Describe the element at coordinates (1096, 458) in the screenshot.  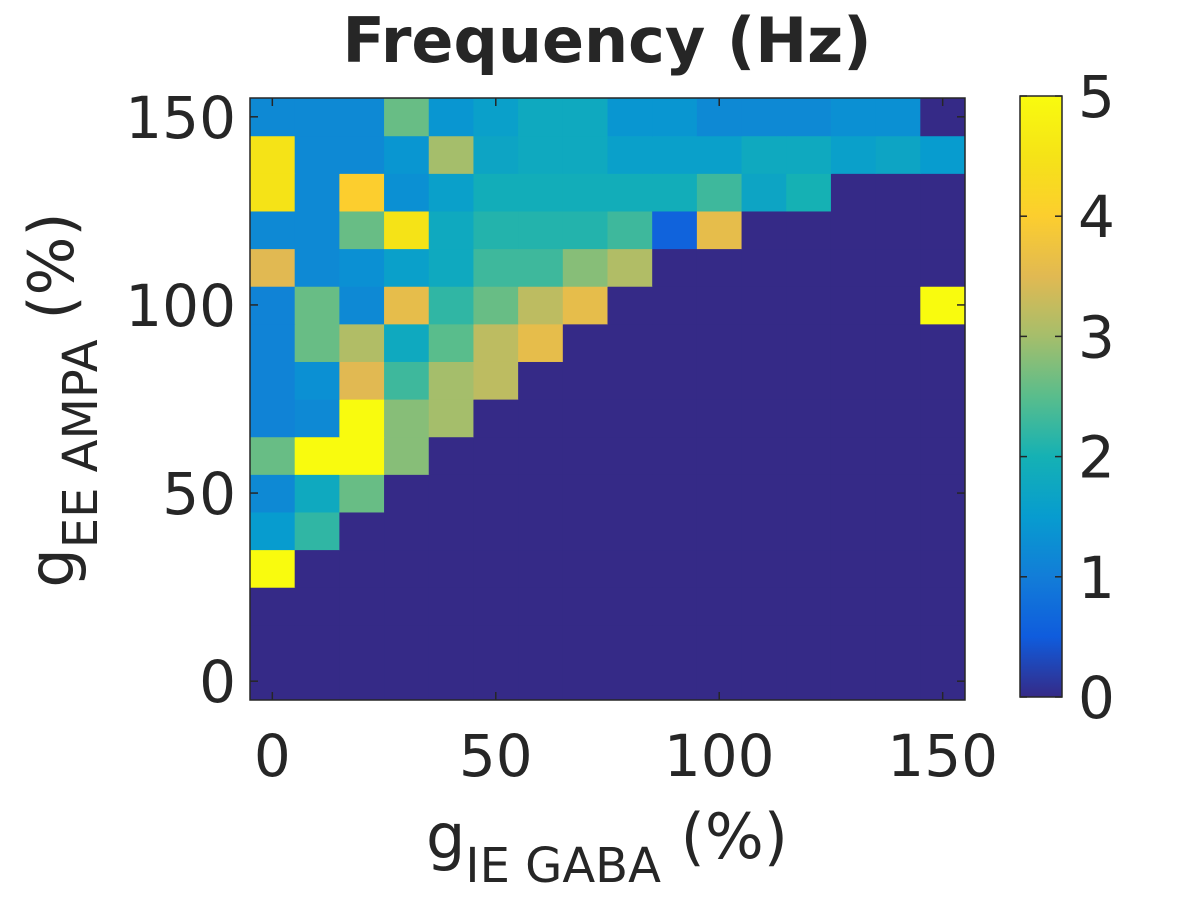
I see `colorbar-tick-label: 2` at that location.